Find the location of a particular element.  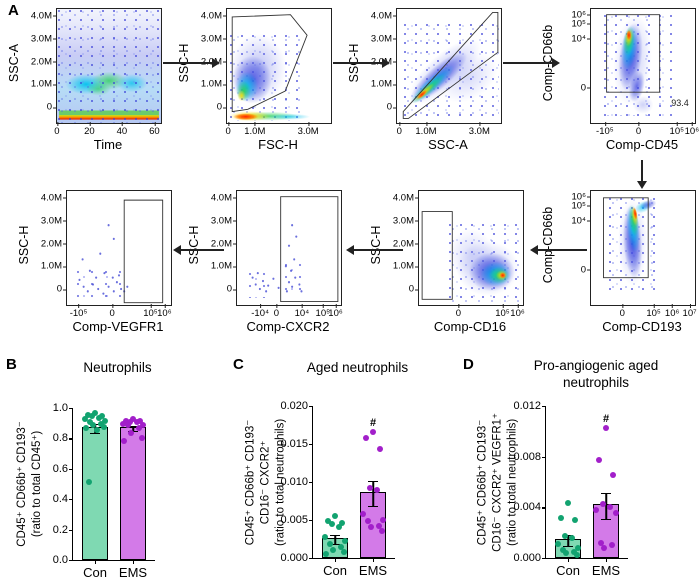

chart-c-title: Aged neutrophils is located at coordinates (357, 367).